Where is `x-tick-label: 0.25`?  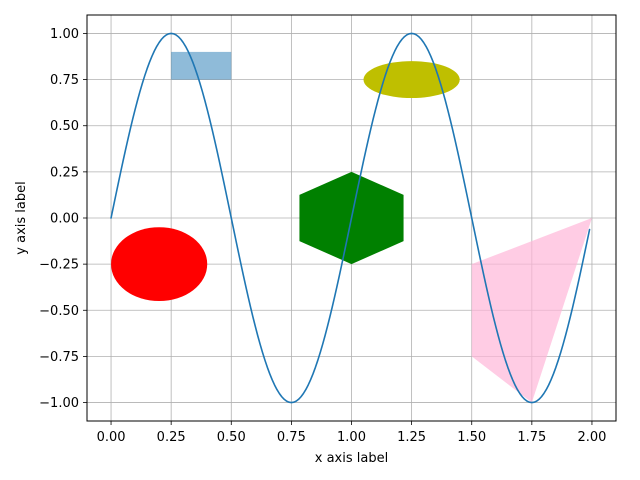 x-tick-label: 0.25 is located at coordinates (171, 437).